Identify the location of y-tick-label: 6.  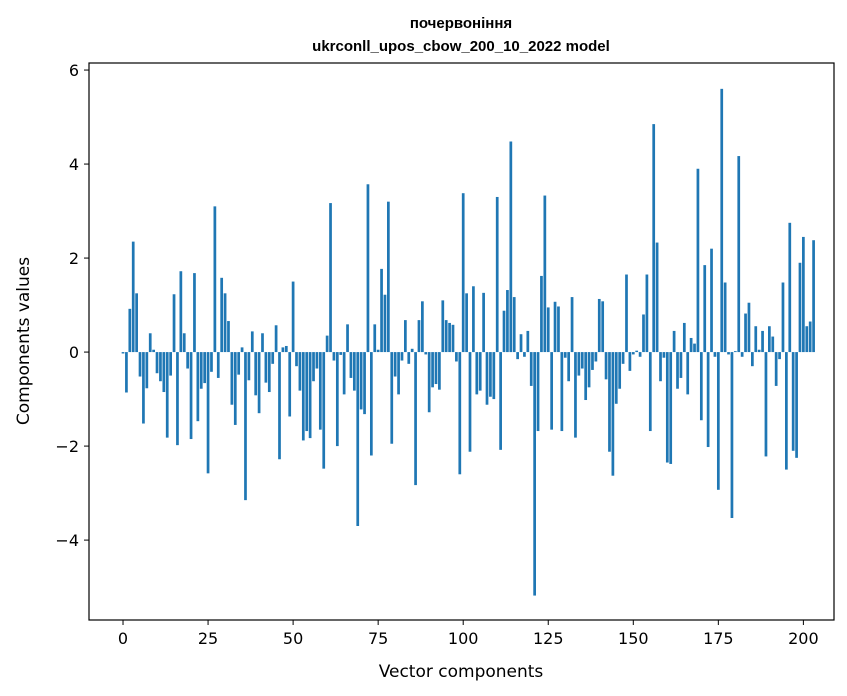
(74, 70).